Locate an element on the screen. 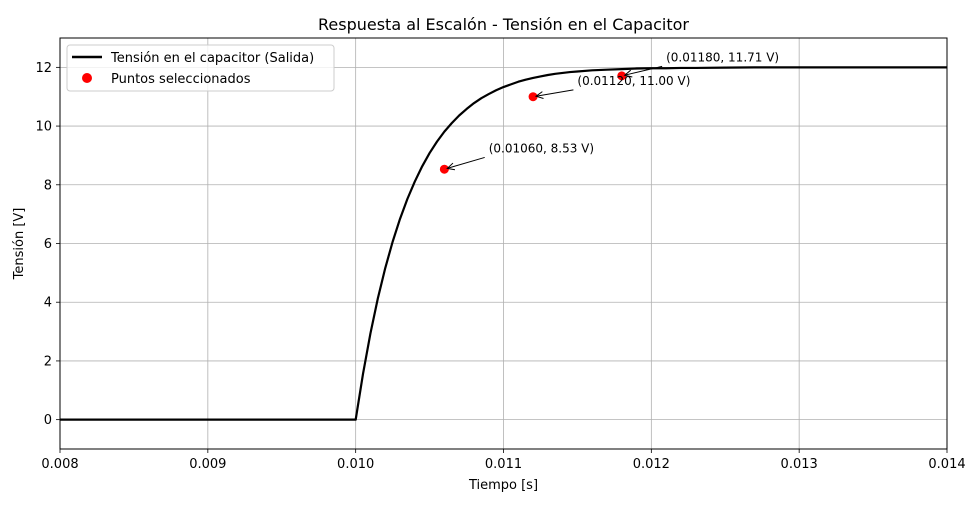 The image size is (975, 505). y-tick-label: 6 is located at coordinates (48, 244).